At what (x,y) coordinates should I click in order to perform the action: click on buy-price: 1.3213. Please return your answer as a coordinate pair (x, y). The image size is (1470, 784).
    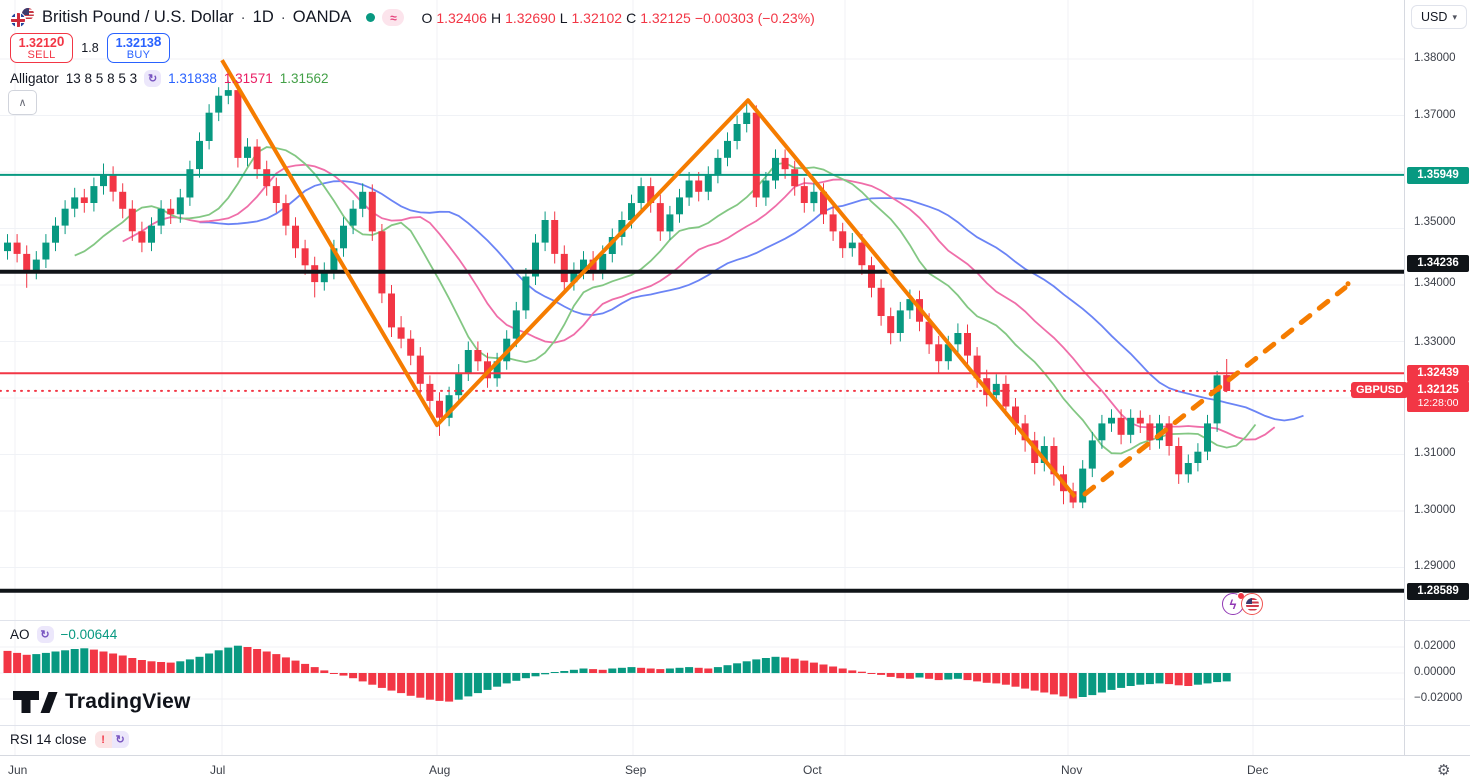
    Looking at the image, I should click on (134, 42).